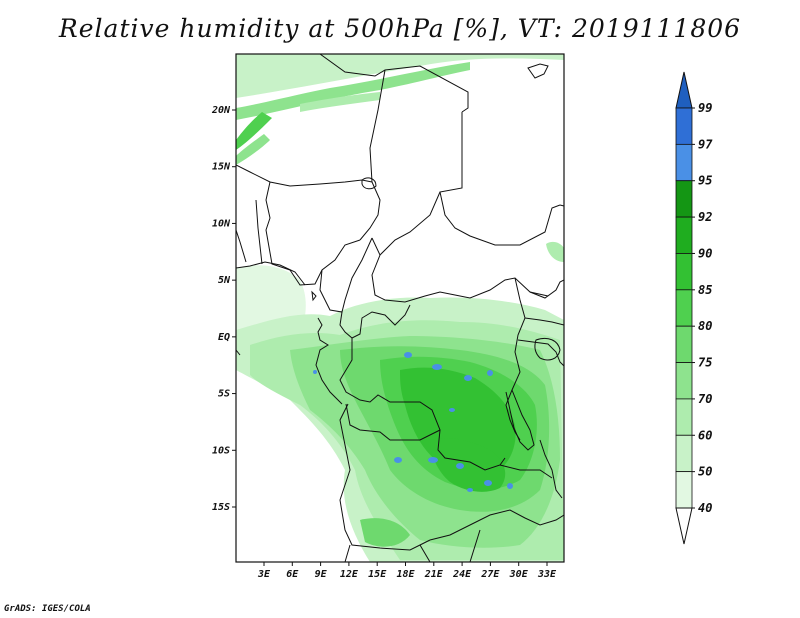 The width and height of the screenshot is (800, 618). What do you see at coordinates (221, 450) in the screenshot?
I see `lat-tick-label: 10S` at bounding box center [221, 450].